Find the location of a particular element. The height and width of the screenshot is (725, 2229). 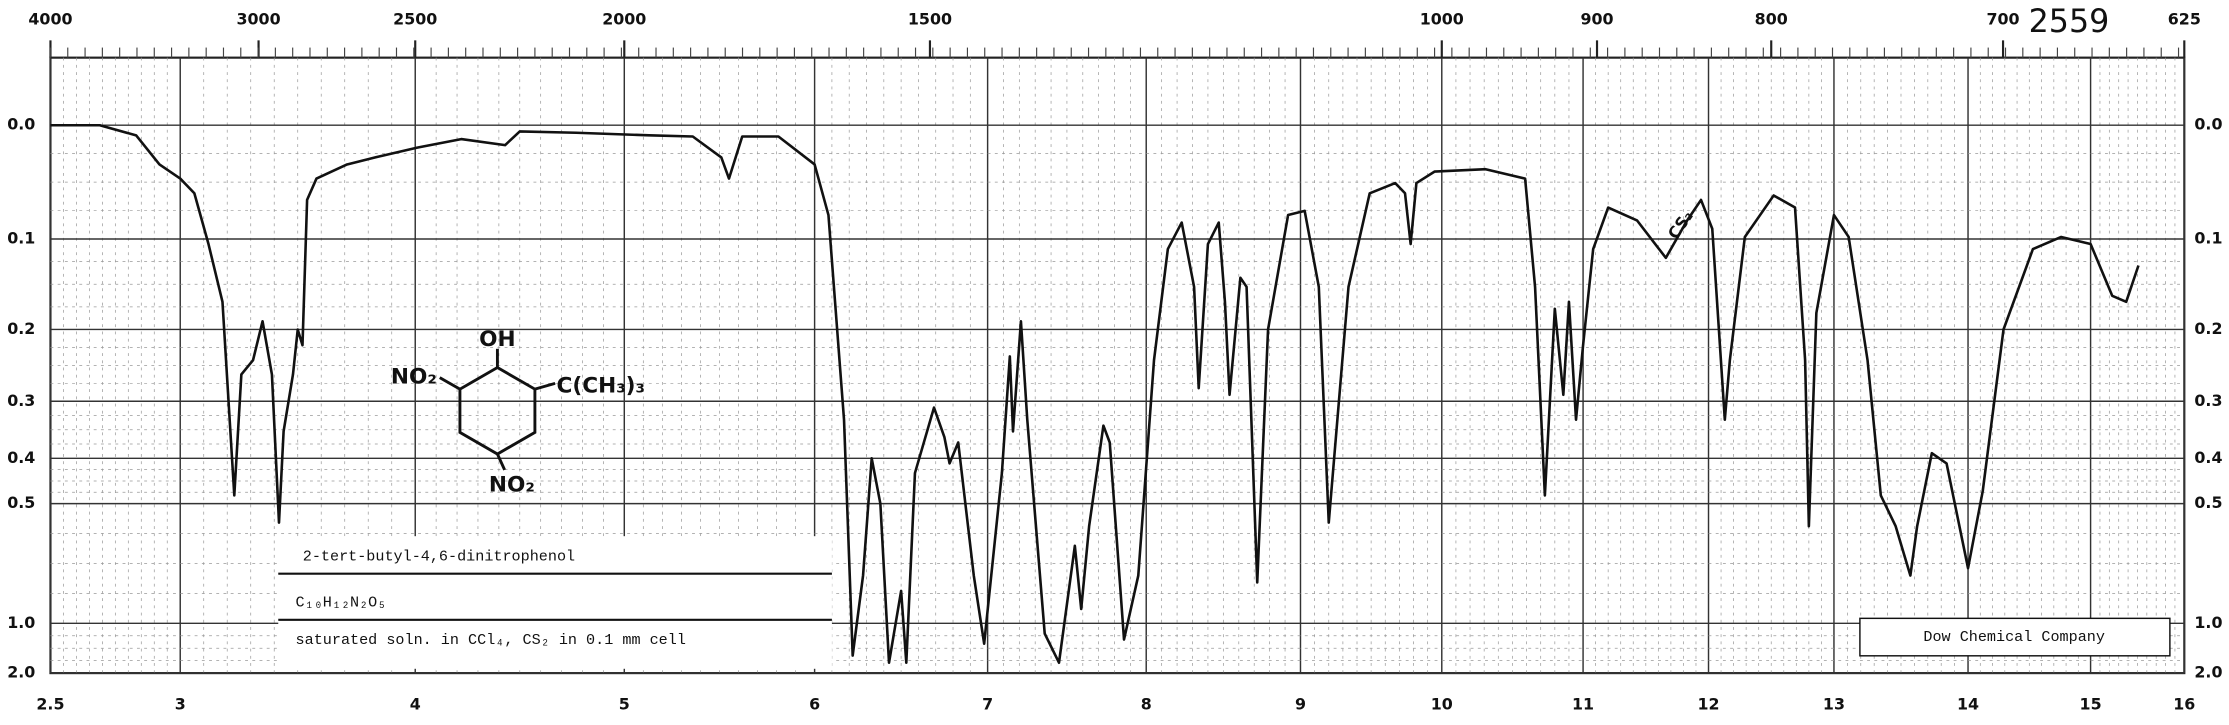

x-tick-label: 12 is located at coordinates (1708, 703).